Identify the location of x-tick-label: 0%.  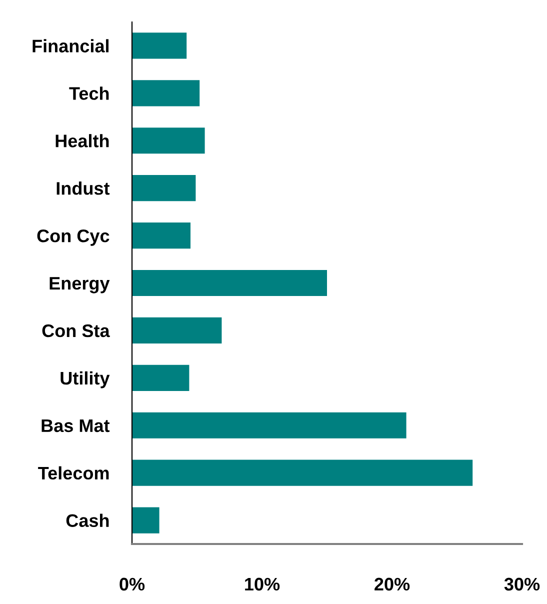
(132, 584).